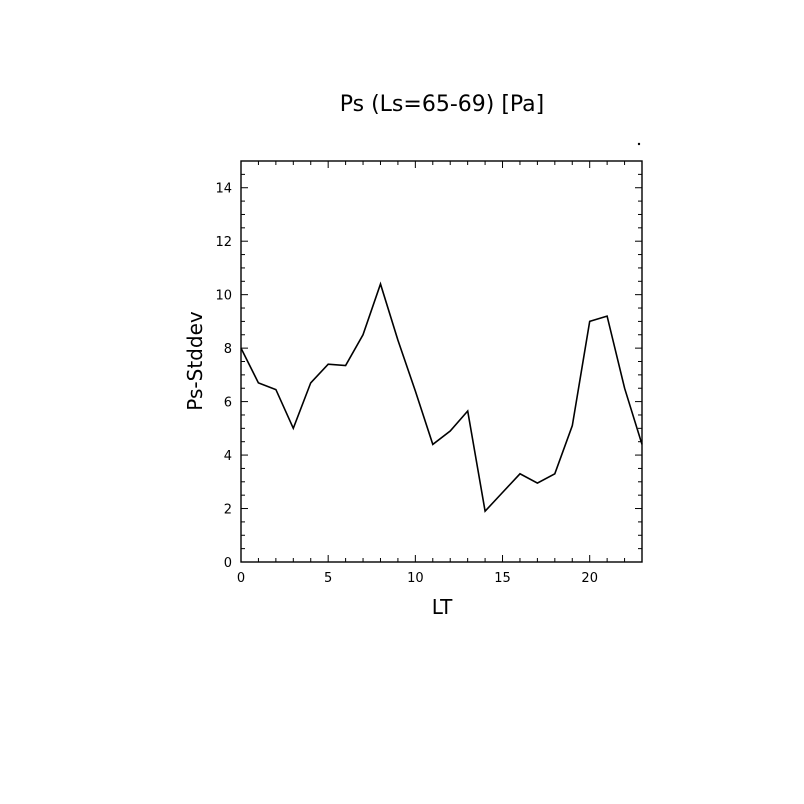 Image resolution: width=804 pixels, height=804 pixels. What do you see at coordinates (228, 510) in the screenshot?
I see `y-tick-label: 2` at bounding box center [228, 510].